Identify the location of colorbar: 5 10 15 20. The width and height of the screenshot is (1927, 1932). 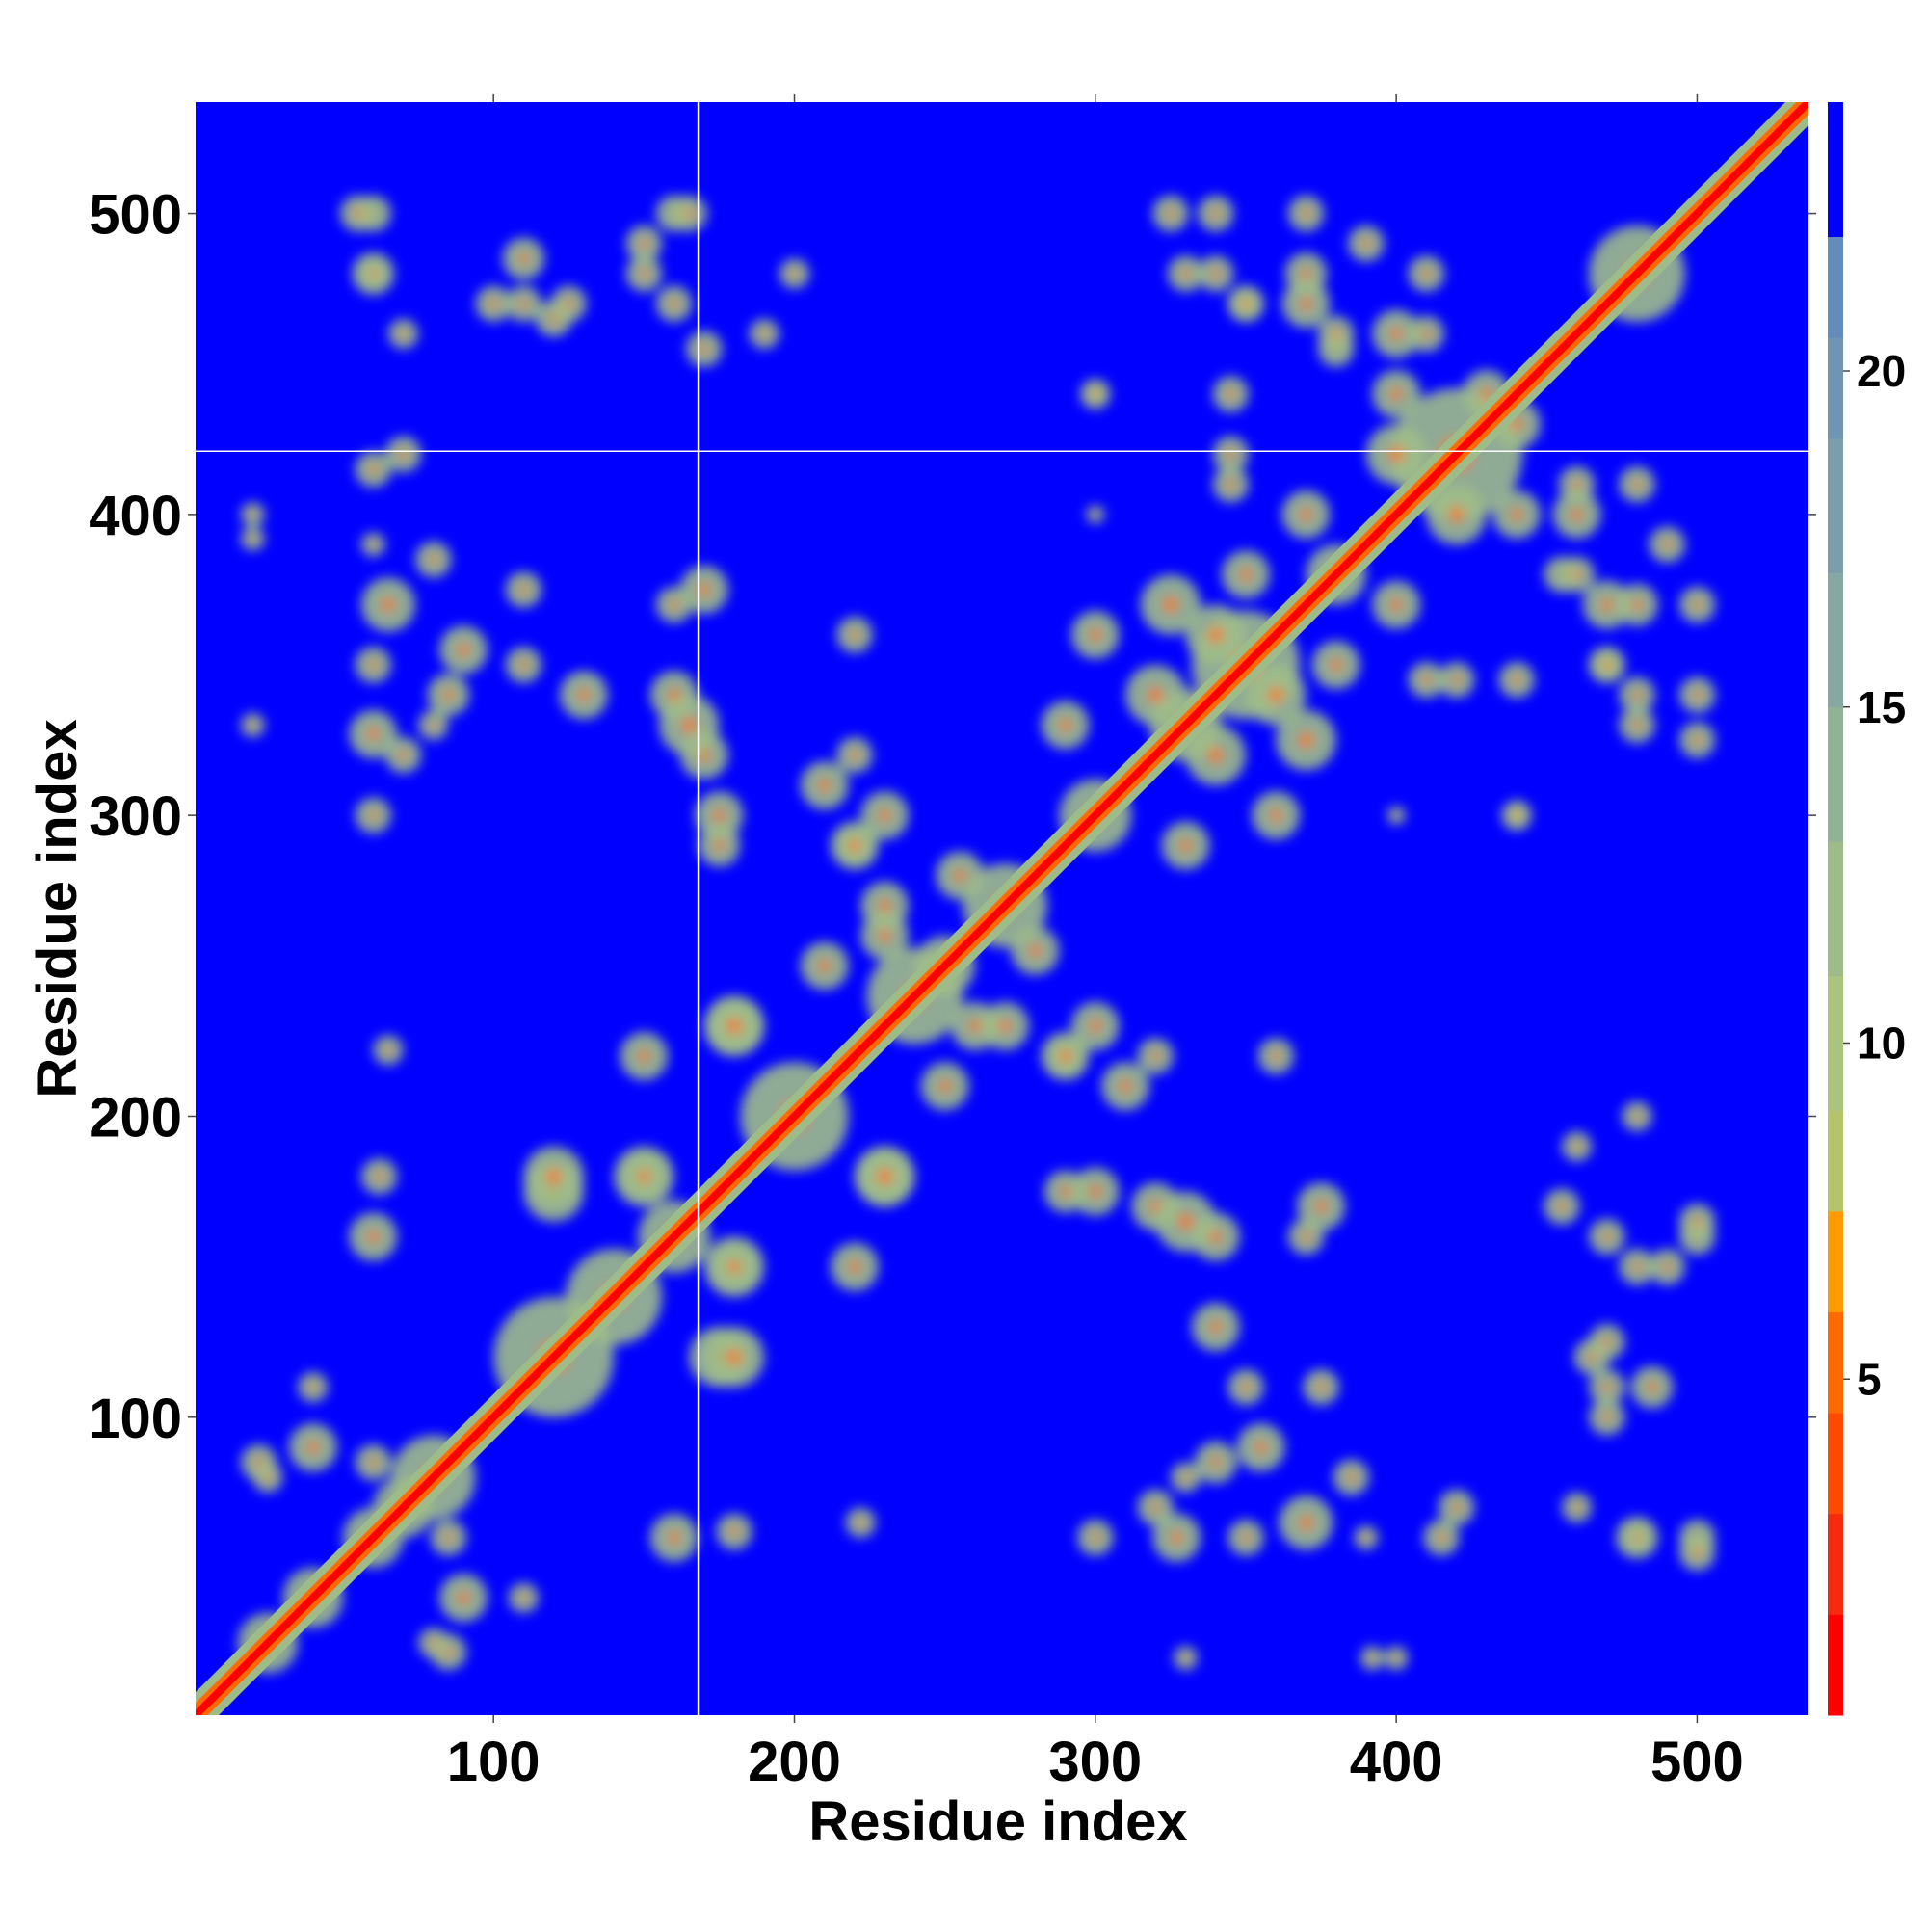
(1867, 909).